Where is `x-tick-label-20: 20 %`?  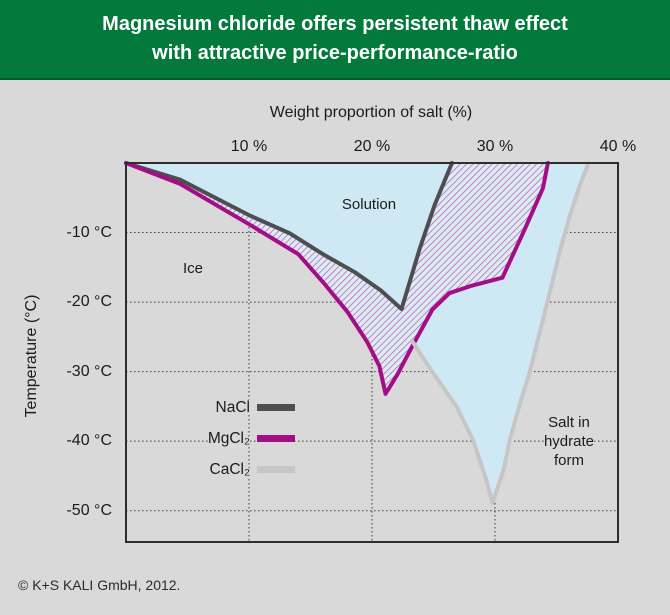 x-tick-label-20: 20 % is located at coordinates (372, 146).